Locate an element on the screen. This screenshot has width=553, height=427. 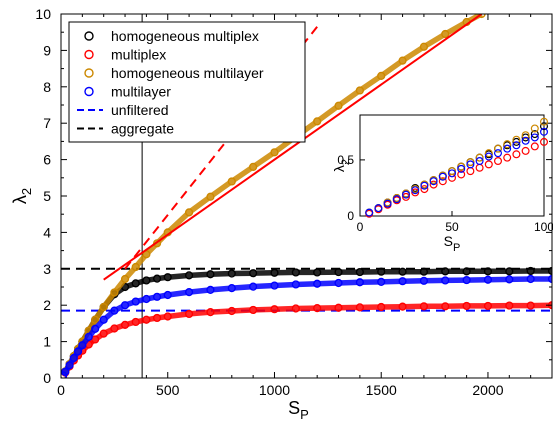
inset-y-axis-label: λ2 is located at coordinates (341, 165).